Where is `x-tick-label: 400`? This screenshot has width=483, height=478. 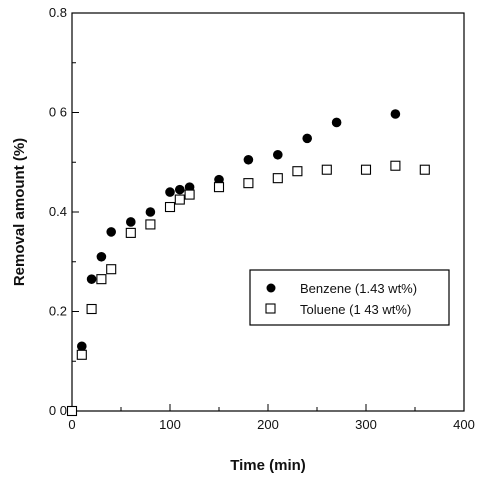
x-tick-label: 400 is located at coordinates (464, 424).